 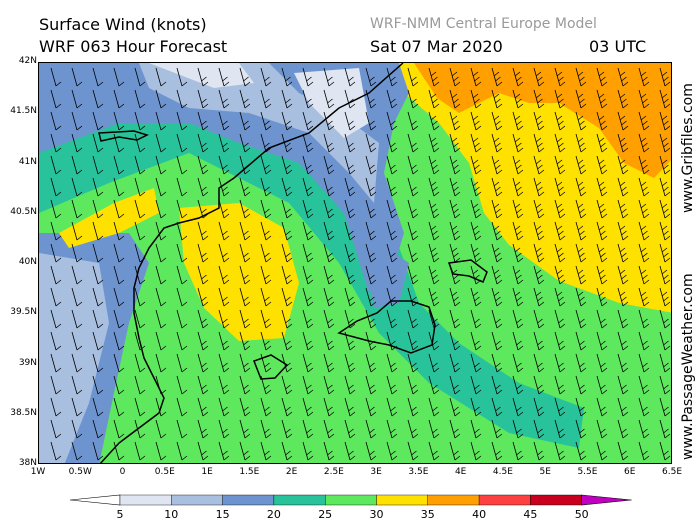 What do you see at coordinates (688, 148) in the screenshot?
I see `gribfiles-credit: www.Gribfiles.com` at bounding box center [688, 148].